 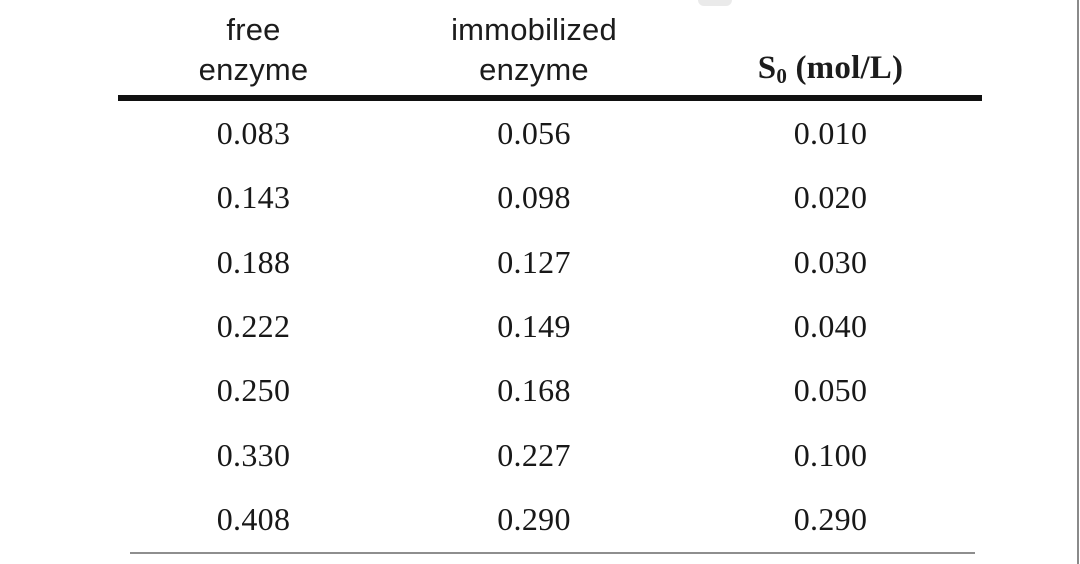 I want to click on header-free-line1: free, so click(x=253, y=29).